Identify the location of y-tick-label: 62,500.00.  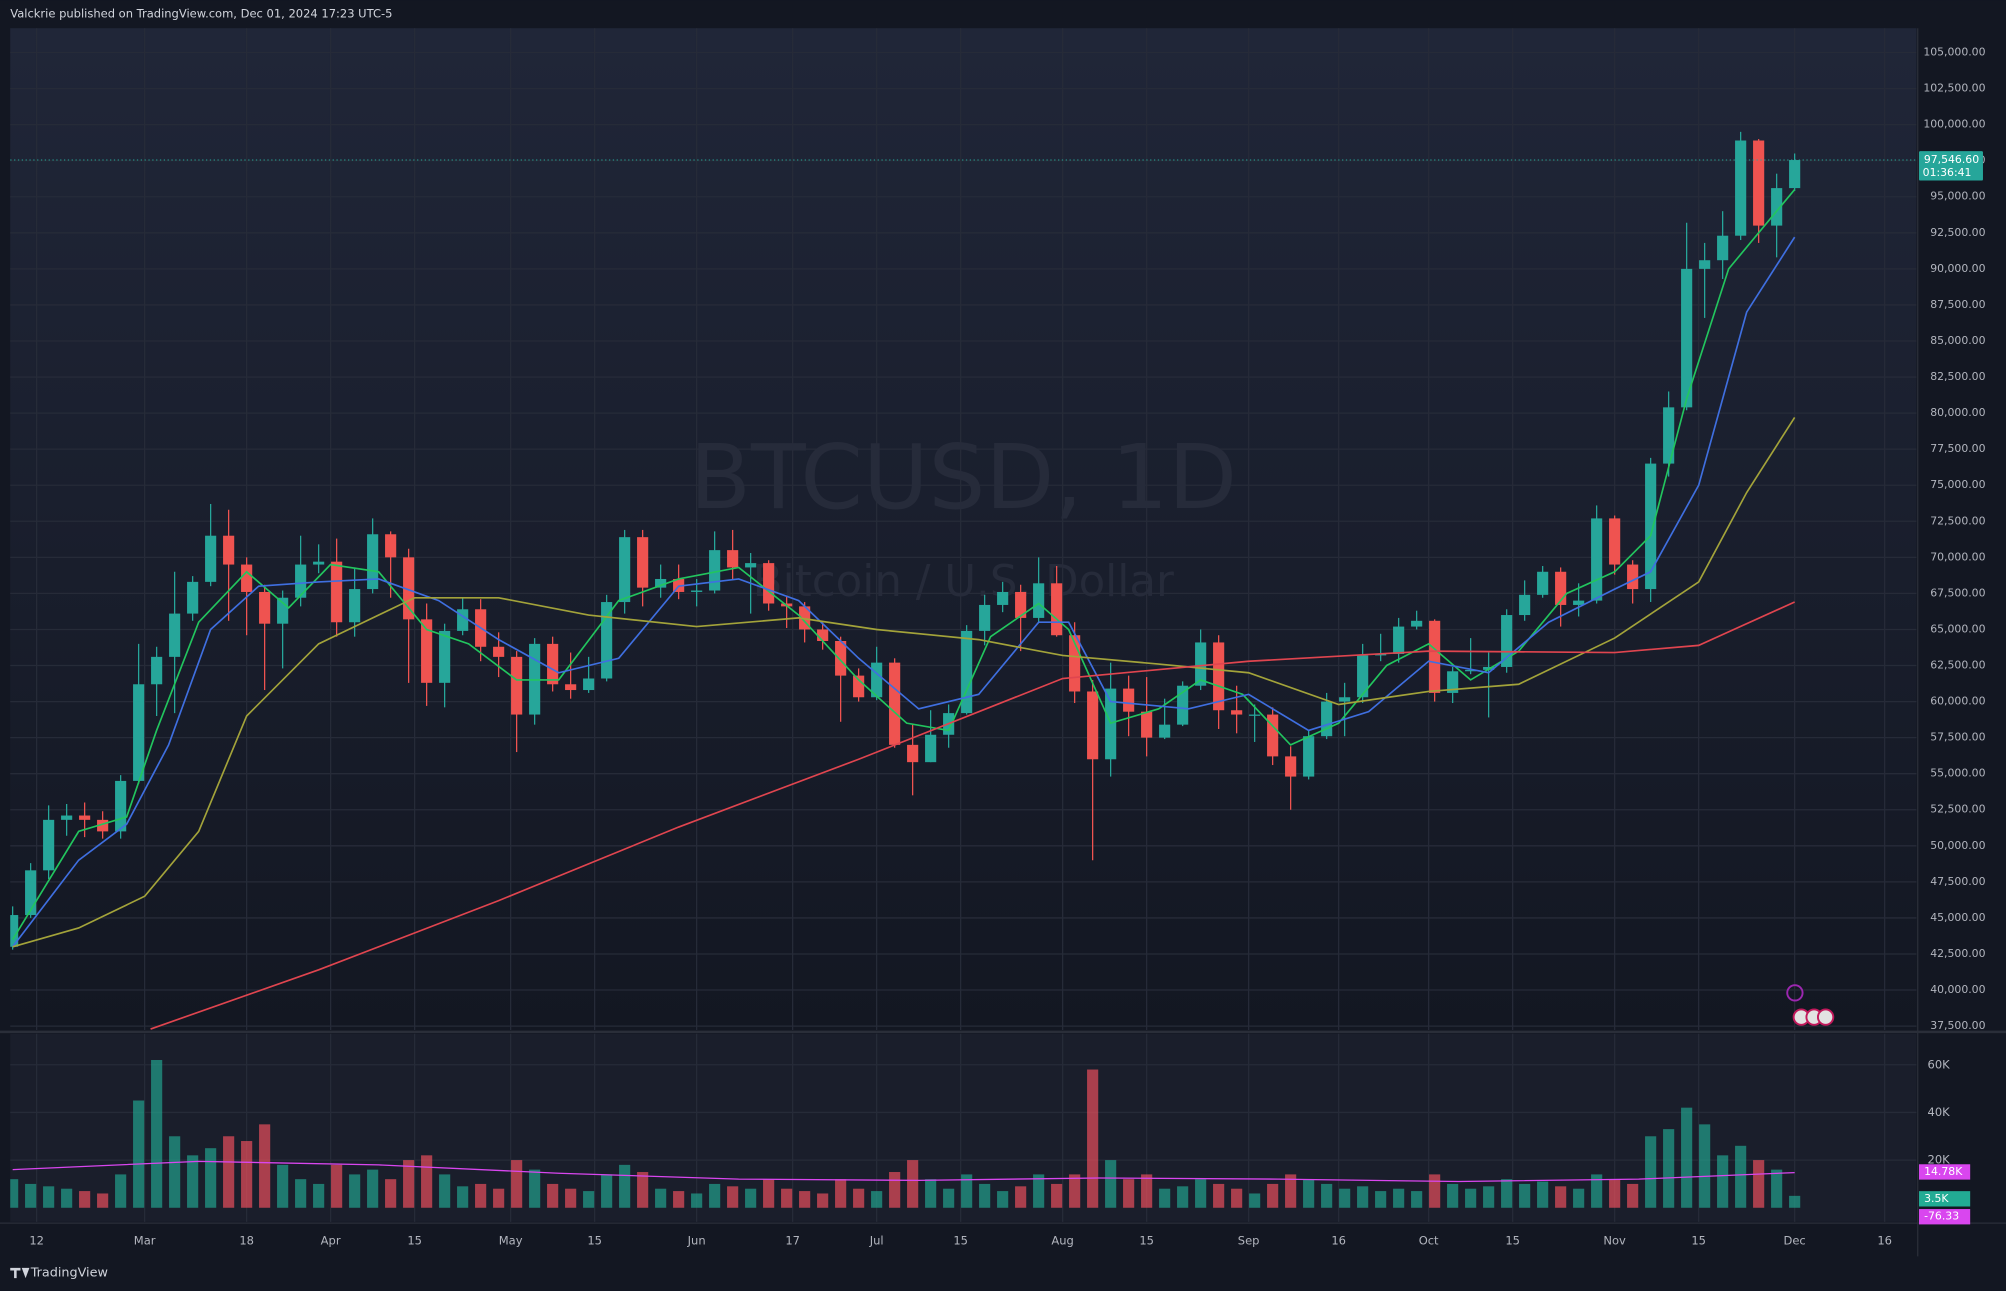
(1957, 665).